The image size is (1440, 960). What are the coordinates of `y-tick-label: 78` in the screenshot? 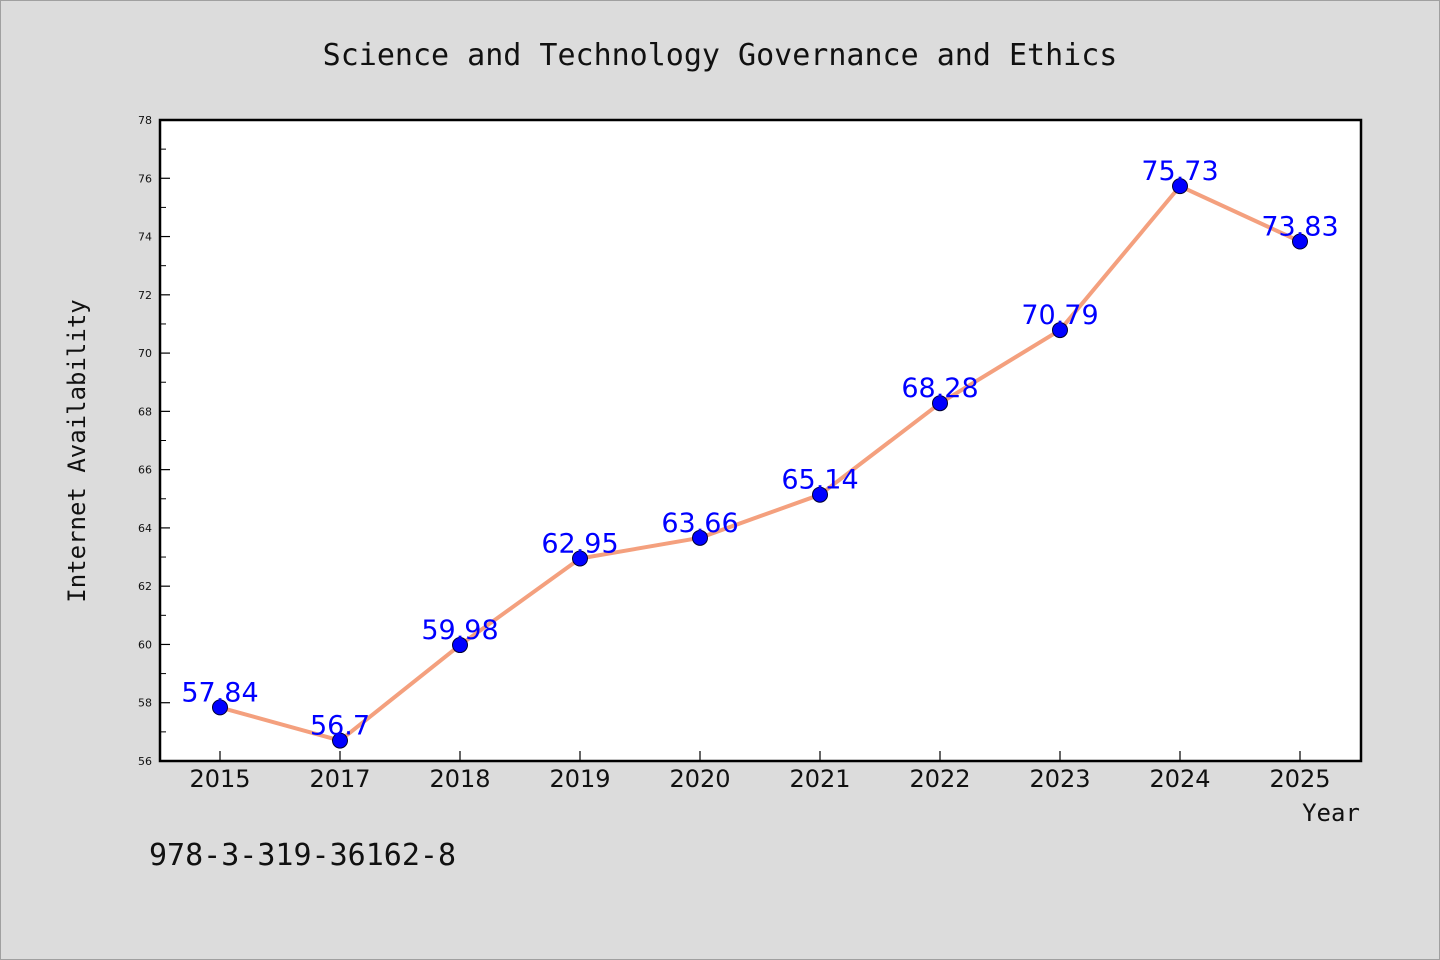 It's located at (145, 120).